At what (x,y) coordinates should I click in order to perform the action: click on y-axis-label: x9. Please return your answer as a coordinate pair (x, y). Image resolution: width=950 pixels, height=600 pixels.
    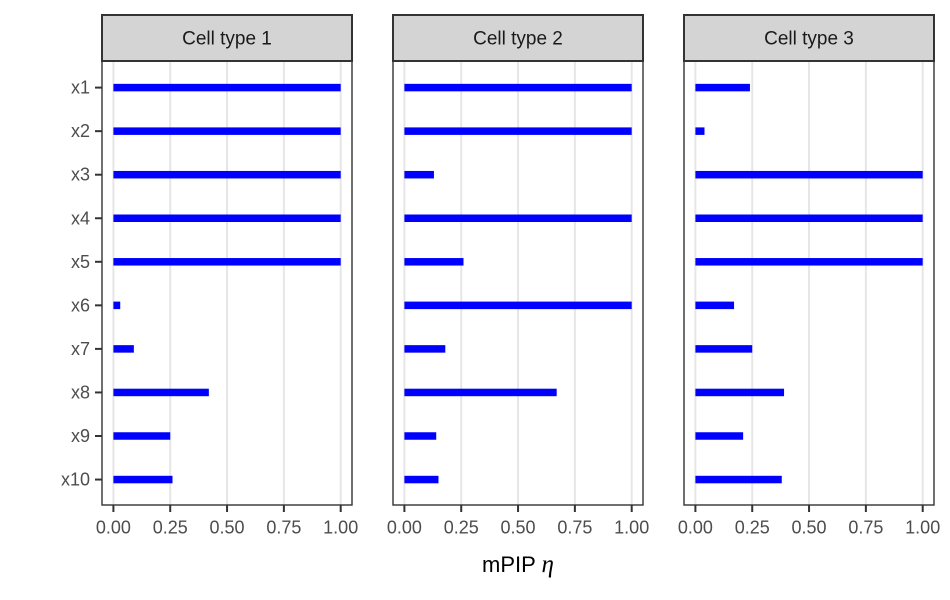
    Looking at the image, I should click on (80, 436).